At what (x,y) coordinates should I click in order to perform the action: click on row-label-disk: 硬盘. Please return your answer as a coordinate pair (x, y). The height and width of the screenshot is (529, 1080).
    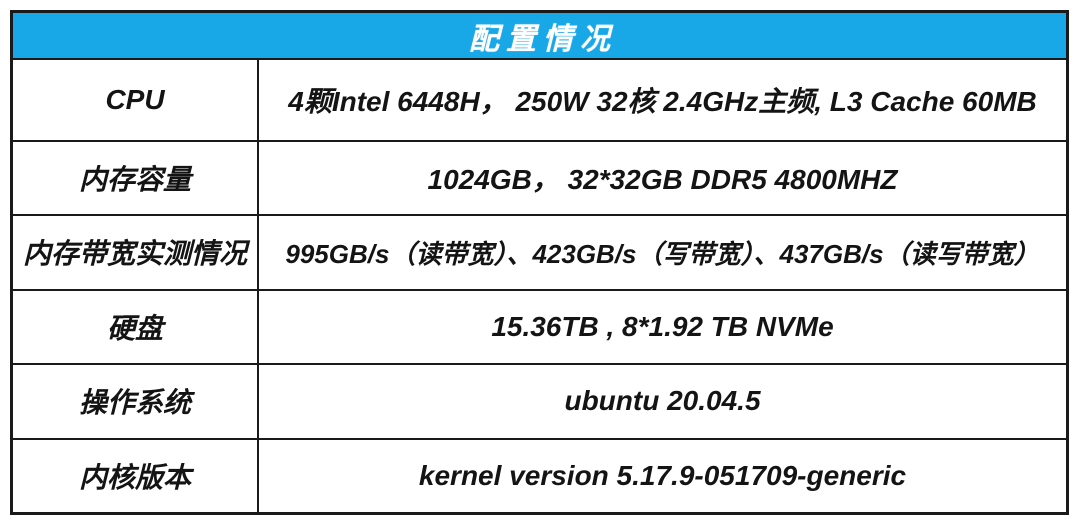
    Looking at the image, I should click on (136, 327).